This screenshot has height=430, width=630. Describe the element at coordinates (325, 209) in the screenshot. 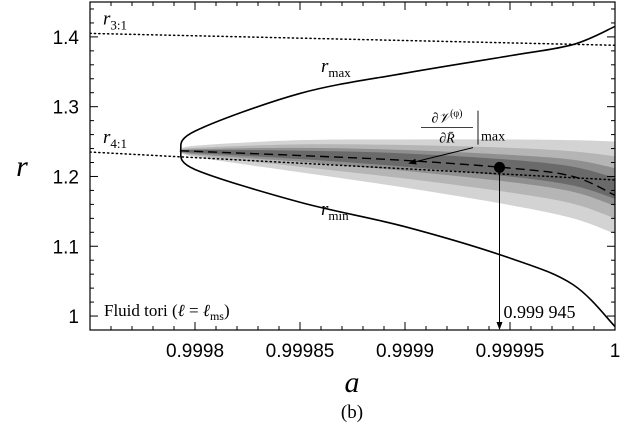

I see `label-r-min-letter: r` at that location.